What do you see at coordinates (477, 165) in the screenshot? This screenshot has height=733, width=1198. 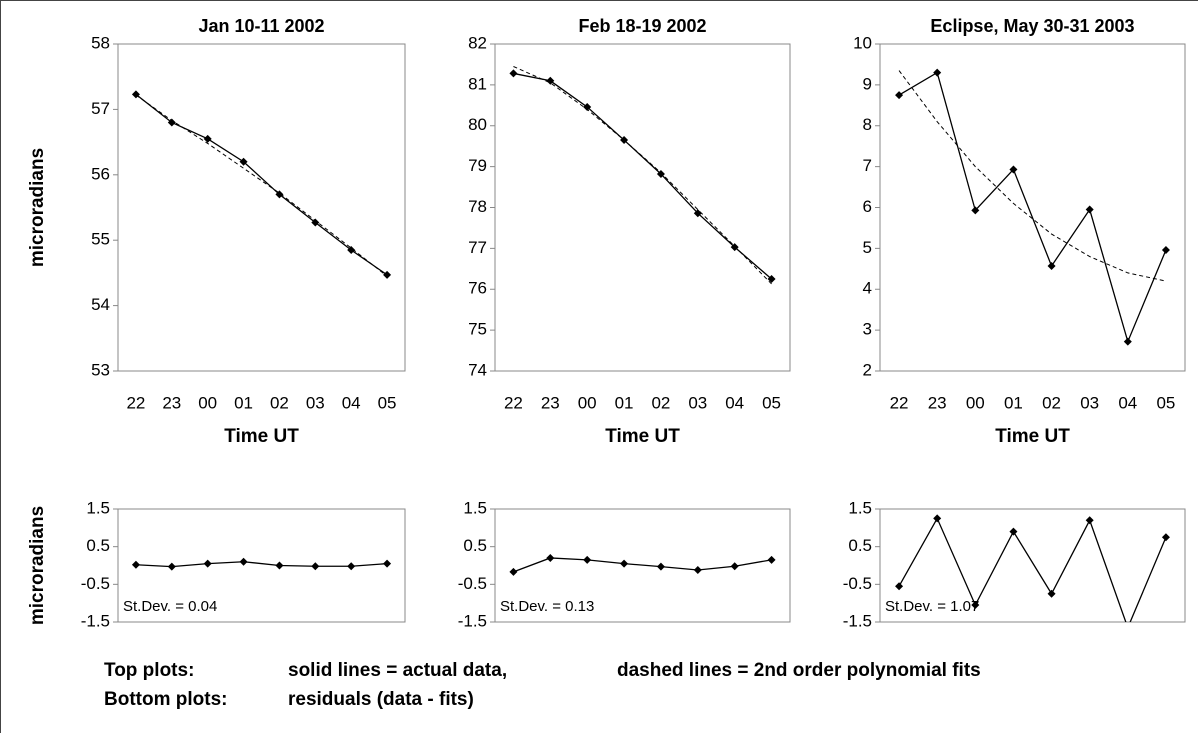 I see `y-tick-label: 79` at bounding box center [477, 165].